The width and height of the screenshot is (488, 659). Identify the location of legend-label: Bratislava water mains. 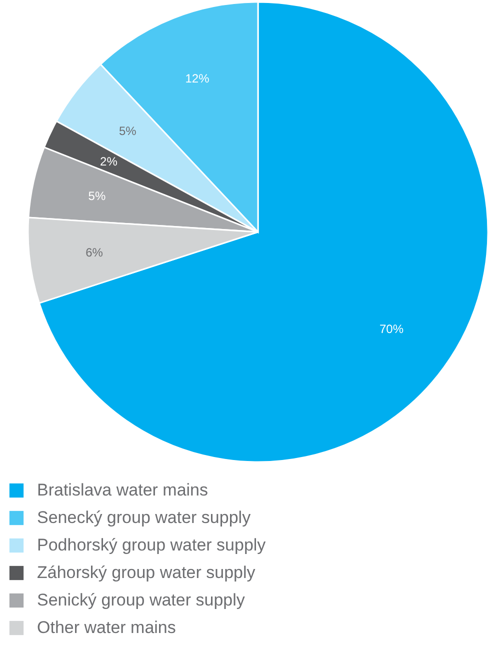
(122, 490).